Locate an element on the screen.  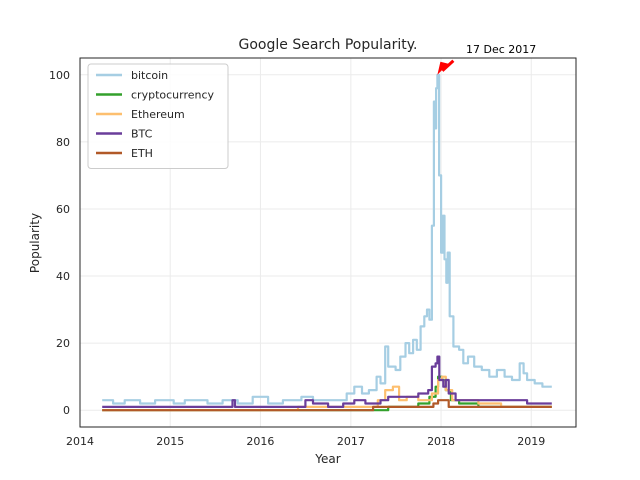
y-tick-label: 0 is located at coordinates (66, 410).